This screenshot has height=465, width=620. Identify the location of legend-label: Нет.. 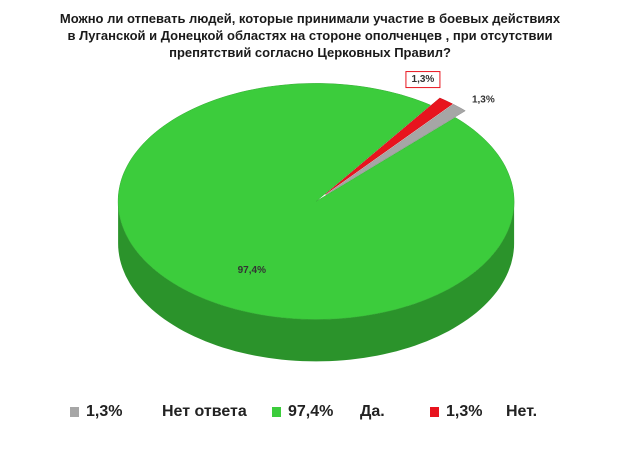
(521, 411).